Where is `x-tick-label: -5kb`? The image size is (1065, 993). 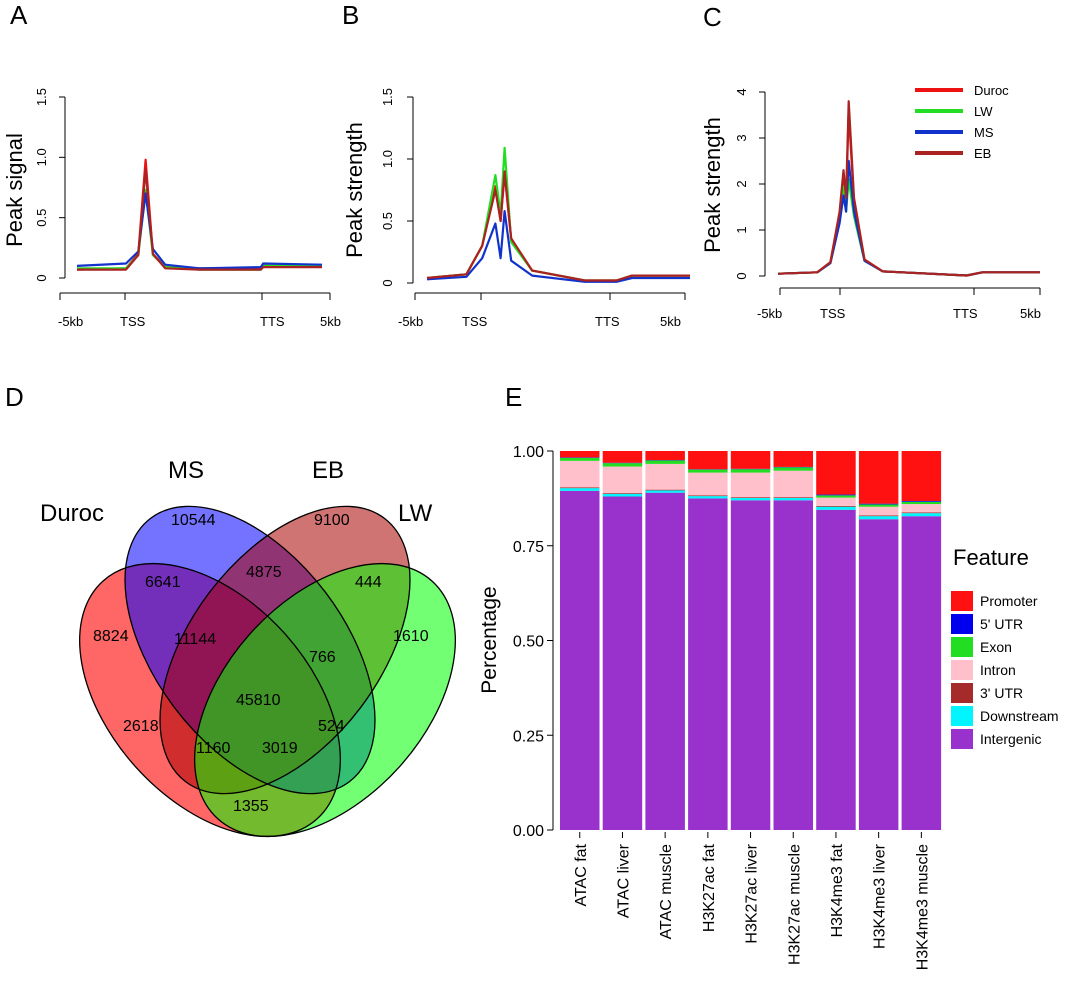 x-tick-label: -5kb is located at coordinates (410, 321).